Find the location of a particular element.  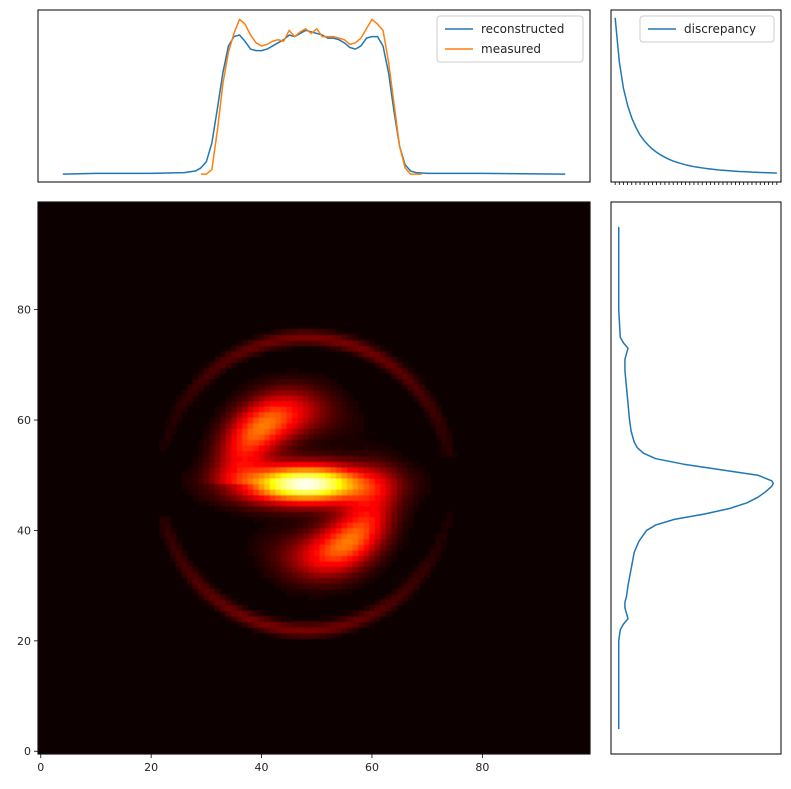

x-tick-label: 40 is located at coordinates (262, 767).